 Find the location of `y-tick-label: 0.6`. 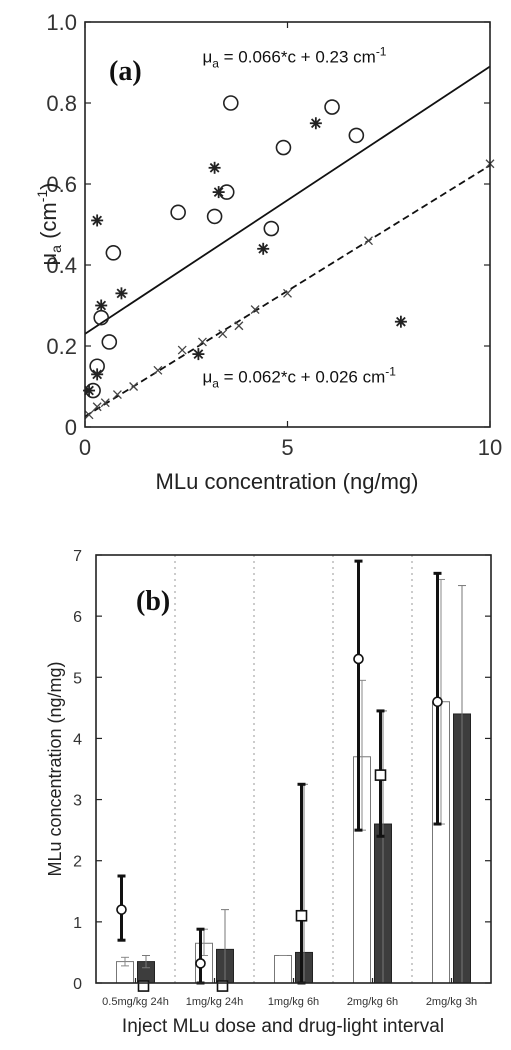

y-tick-label: 0.6 is located at coordinates (61, 184).